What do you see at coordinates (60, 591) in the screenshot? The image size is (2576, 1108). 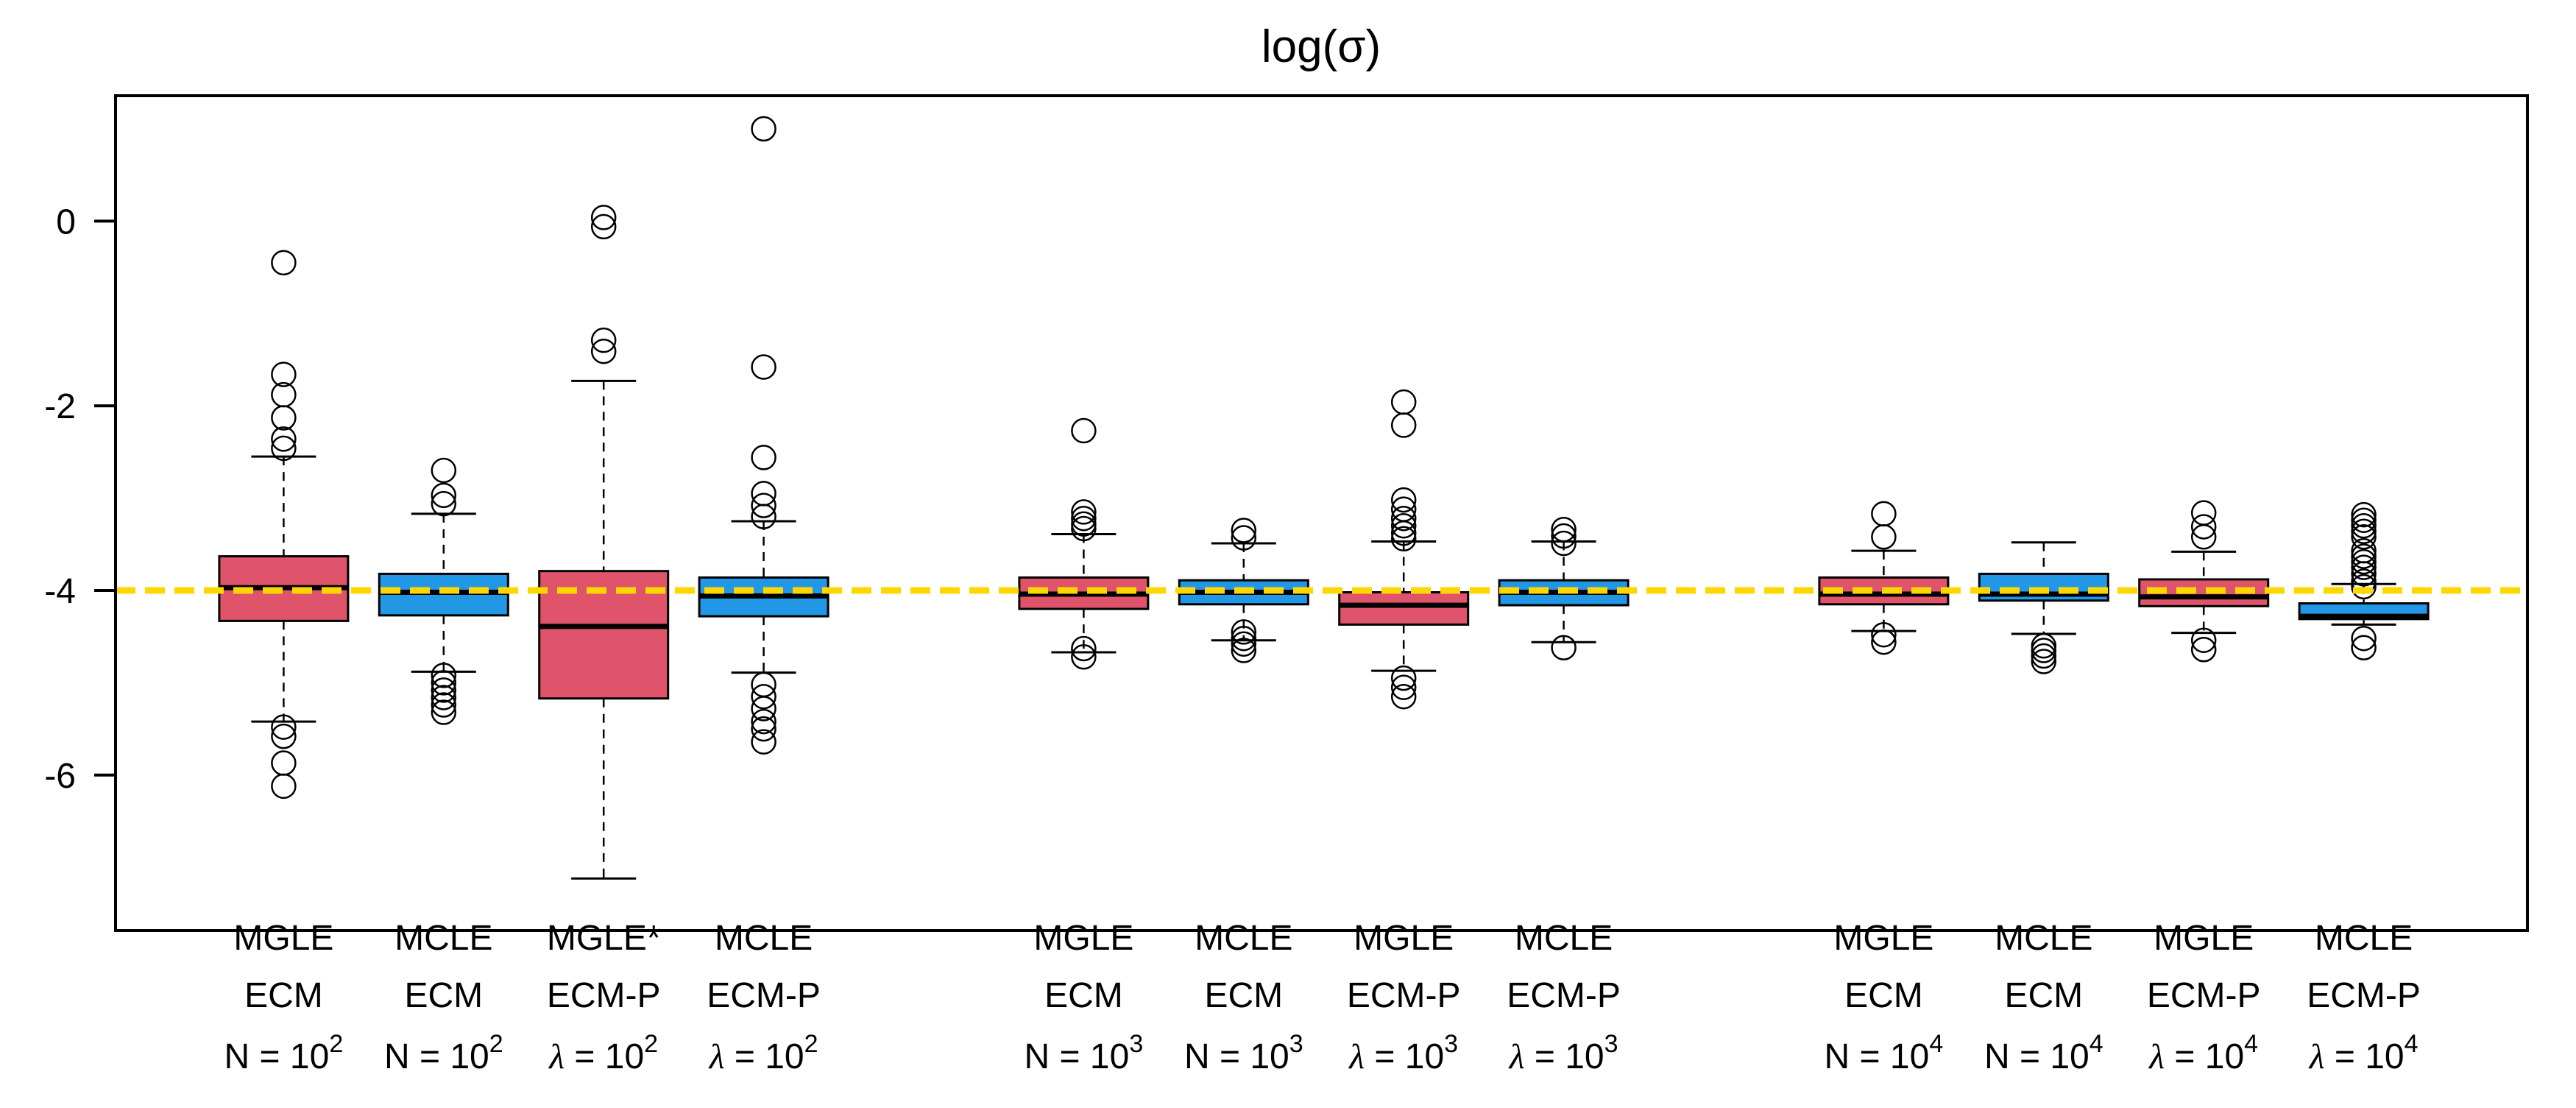 I see `y-tick-label: -4` at bounding box center [60, 591].